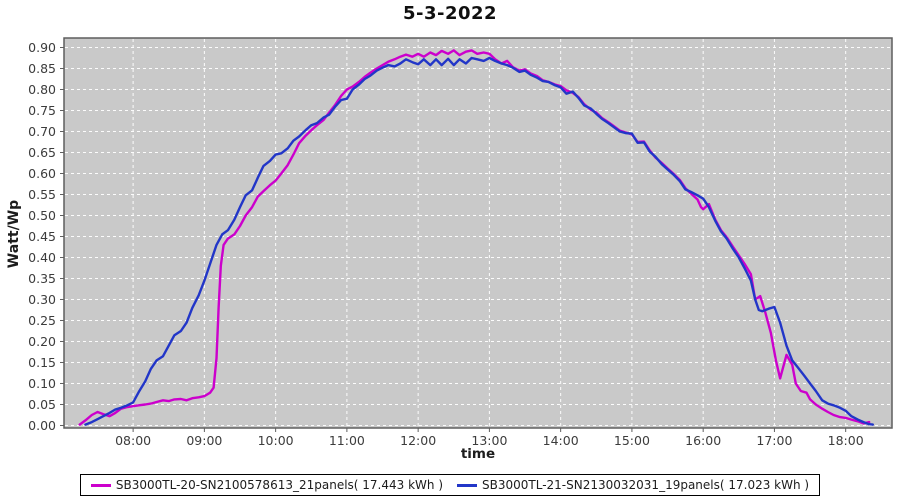 This screenshot has width=900, height=500. Describe the element at coordinates (42, 110) in the screenshot. I see `y-tick-label: 0.75` at that location.